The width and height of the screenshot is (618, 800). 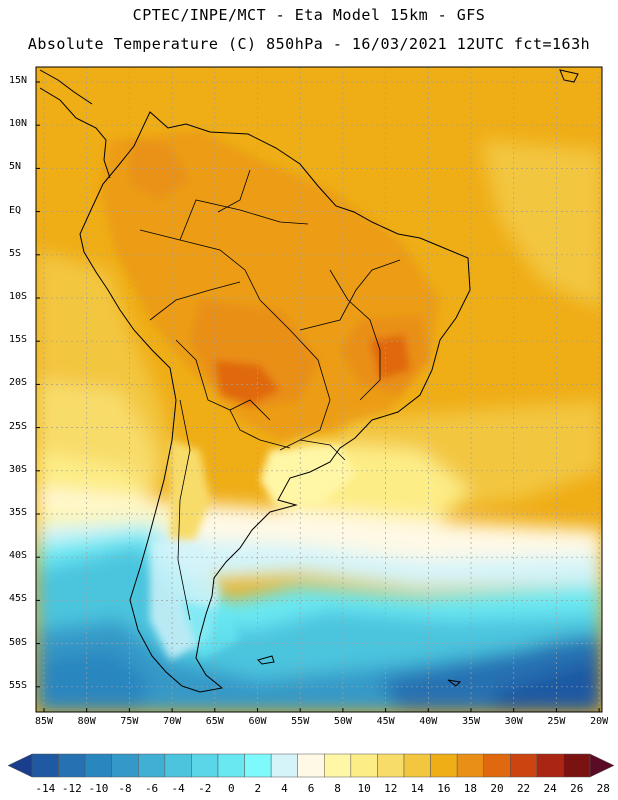 What do you see at coordinates (257, 721) in the screenshot?
I see `lon-label: 60W` at bounding box center [257, 721].